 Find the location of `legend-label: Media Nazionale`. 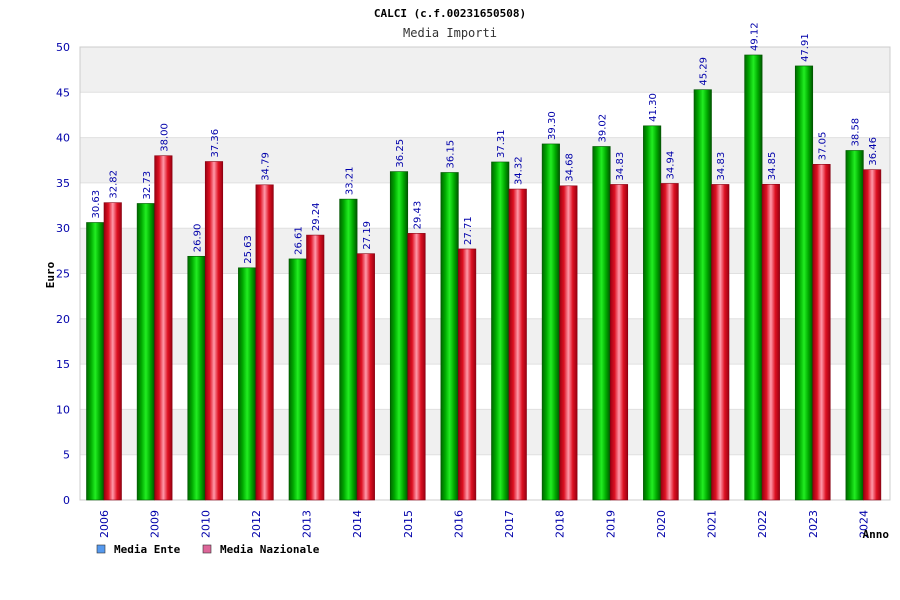

legend-label: Media Nazionale is located at coordinates (270, 549).